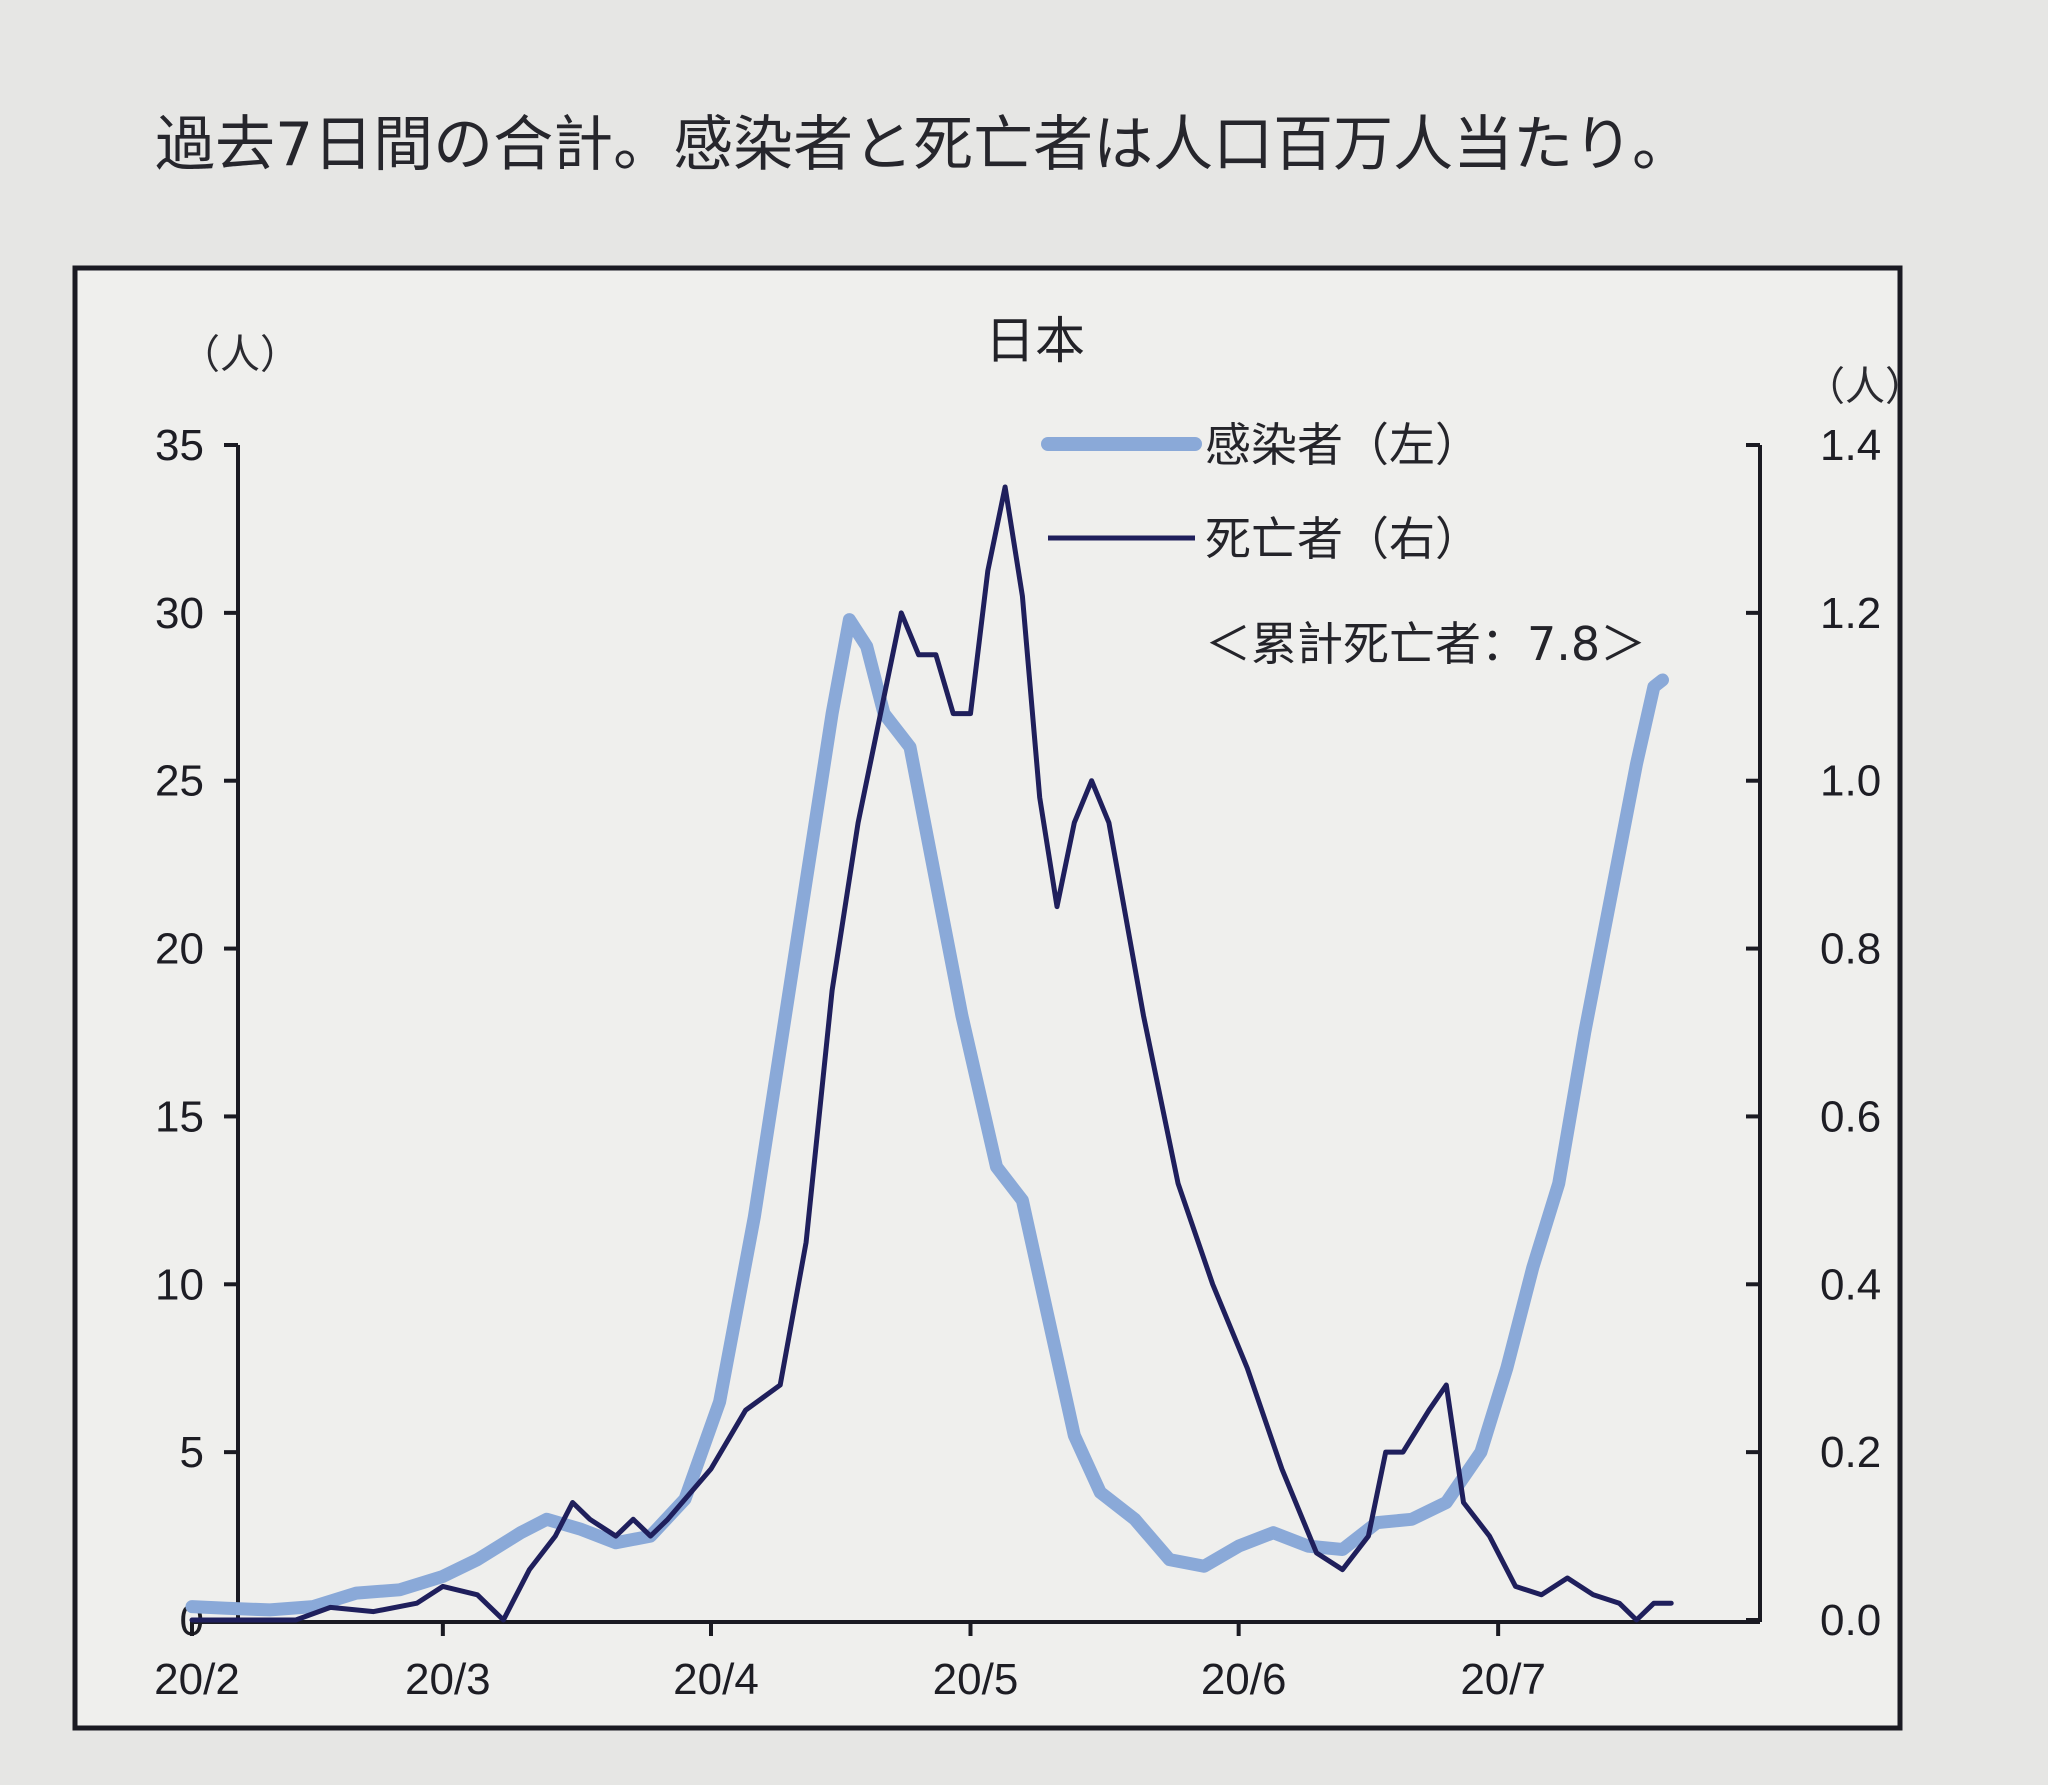  I want to click on left-tick-label: 10, so click(179, 1284).